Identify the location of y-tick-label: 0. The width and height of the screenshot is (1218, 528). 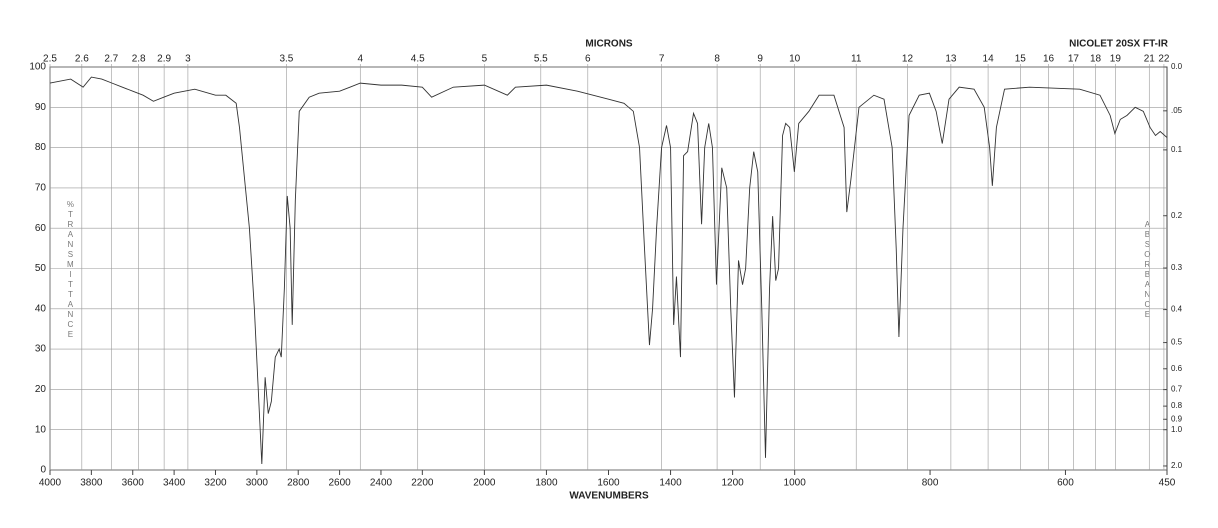
(43, 470).